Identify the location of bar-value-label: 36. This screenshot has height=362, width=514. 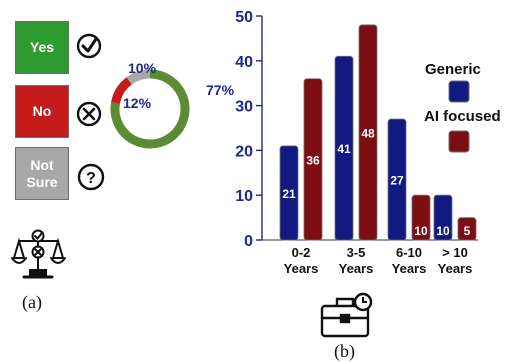
(313, 160).